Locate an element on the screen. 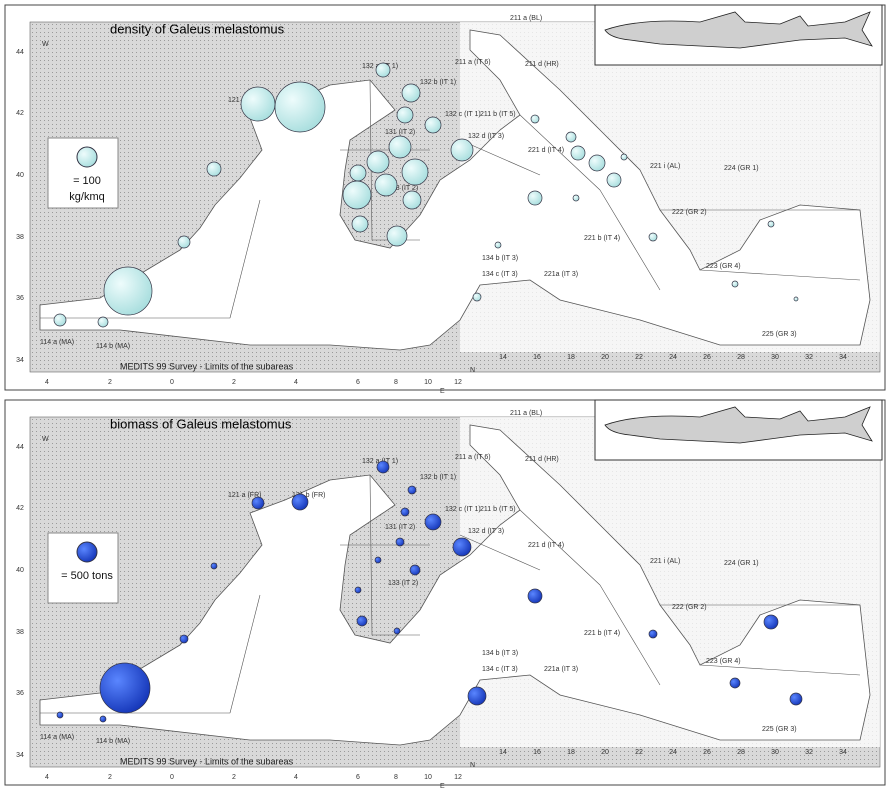 This screenshot has width=895, height=800. lon-label: 0 is located at coordinates (172, 382).